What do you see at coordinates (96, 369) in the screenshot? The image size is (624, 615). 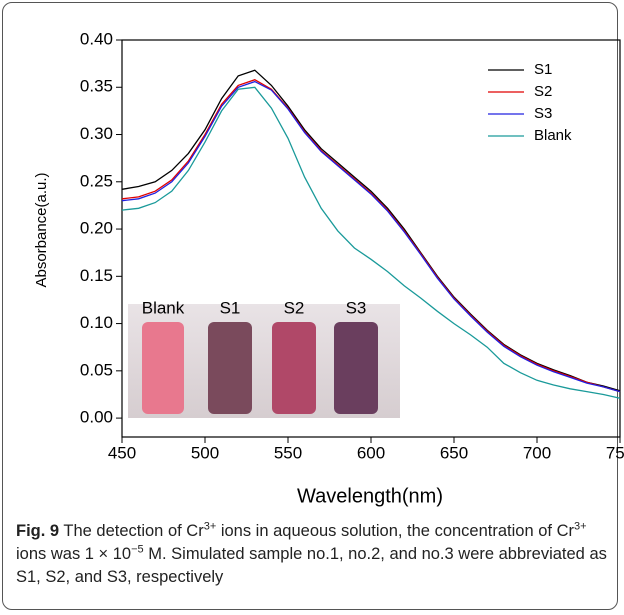 I see `y-tick-label: 0.05` at bounding box center [96, 369].